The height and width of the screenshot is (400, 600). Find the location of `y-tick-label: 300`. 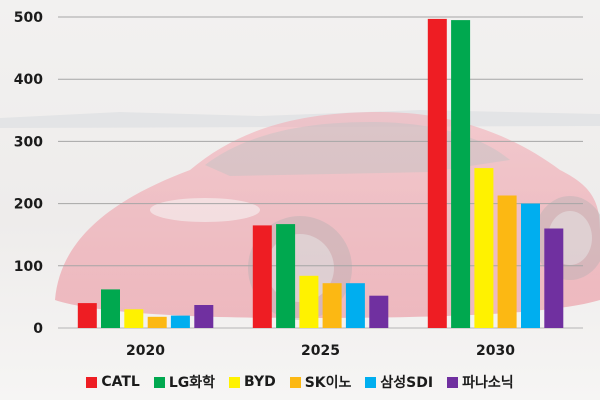

y-tick-label: 300 is located at coordinates (28, 142).